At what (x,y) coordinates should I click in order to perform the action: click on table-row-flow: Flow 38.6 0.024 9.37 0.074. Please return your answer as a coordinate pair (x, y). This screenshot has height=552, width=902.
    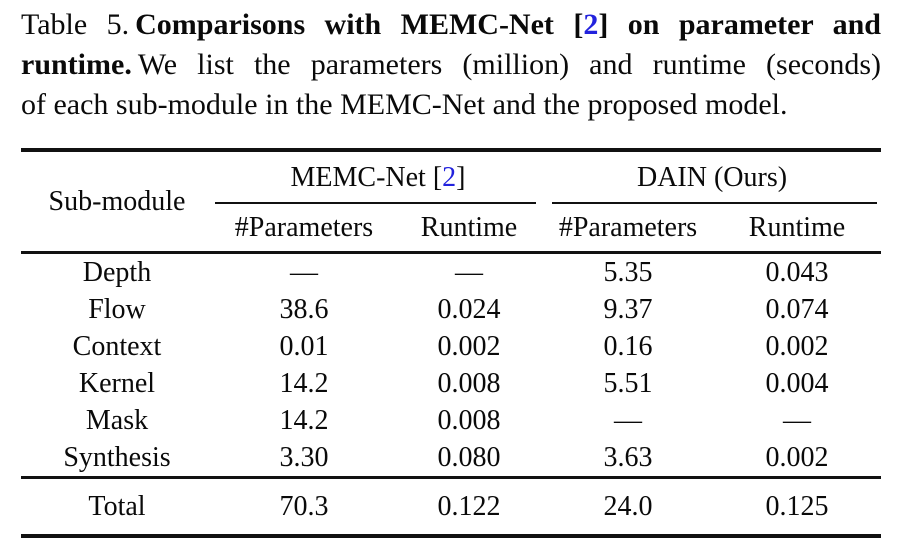
    Looking at the image, I should click on (451, 309).